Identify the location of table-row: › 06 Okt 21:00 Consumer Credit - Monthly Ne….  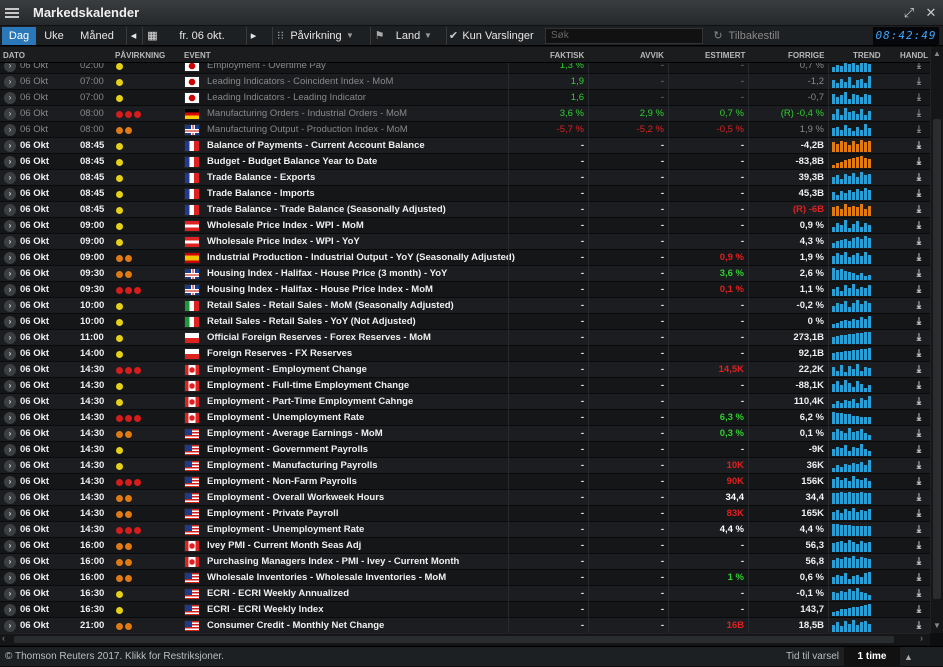
(465, 625).